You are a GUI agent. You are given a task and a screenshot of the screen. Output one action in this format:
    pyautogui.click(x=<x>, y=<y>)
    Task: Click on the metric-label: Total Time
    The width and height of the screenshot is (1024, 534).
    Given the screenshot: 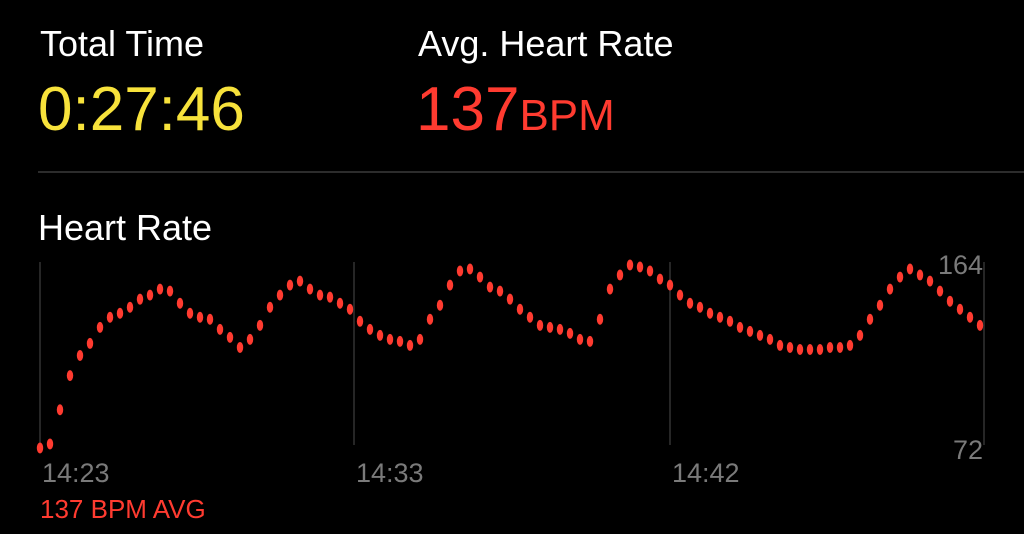 What is the action you would take?
    pyautogui.click(x=122, y=43)
    